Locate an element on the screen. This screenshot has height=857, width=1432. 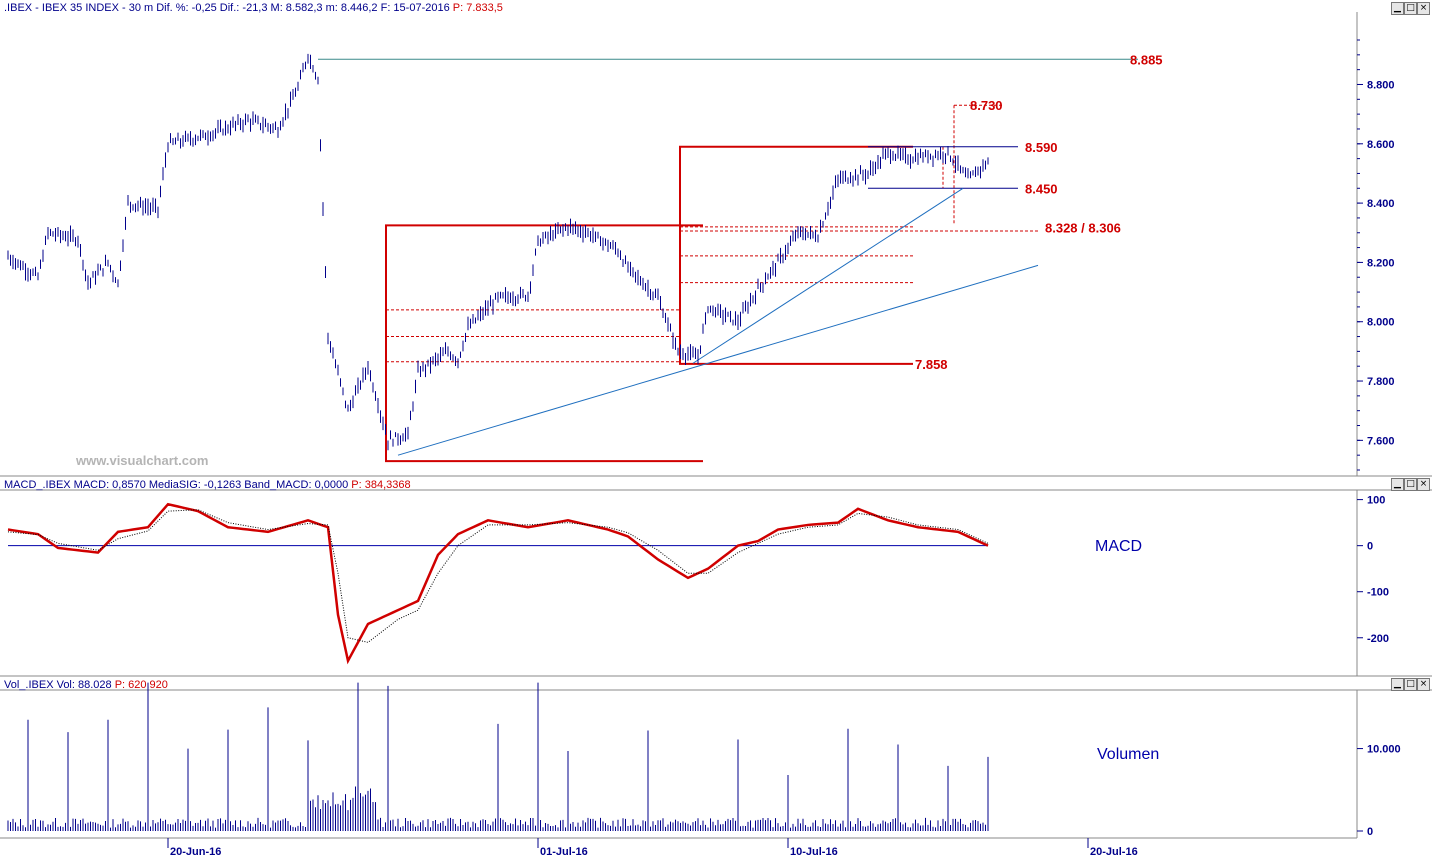
date-axis-label: 10-Jul-16 is located at coordinates (814, 851).